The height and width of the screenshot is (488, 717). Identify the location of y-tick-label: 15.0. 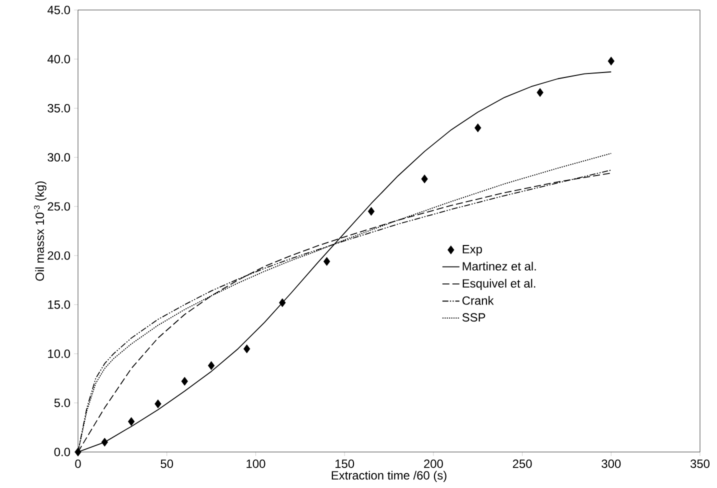
(59, 304).